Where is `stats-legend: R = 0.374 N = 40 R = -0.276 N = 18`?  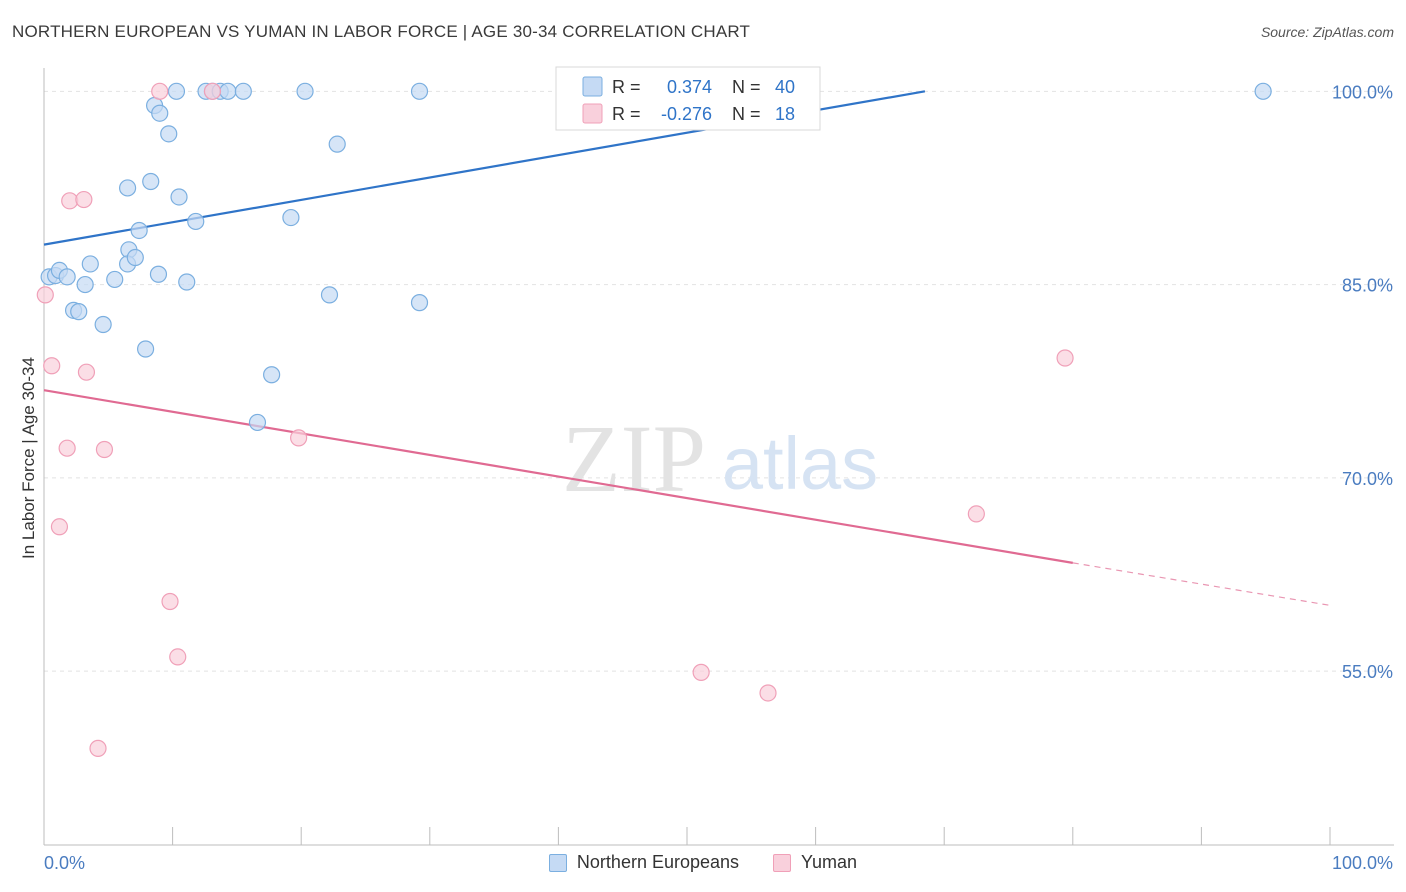
stats-legend: R = 0.374 N = 40 R = -0.276 N = 18 is located at coordinates (688, 98).